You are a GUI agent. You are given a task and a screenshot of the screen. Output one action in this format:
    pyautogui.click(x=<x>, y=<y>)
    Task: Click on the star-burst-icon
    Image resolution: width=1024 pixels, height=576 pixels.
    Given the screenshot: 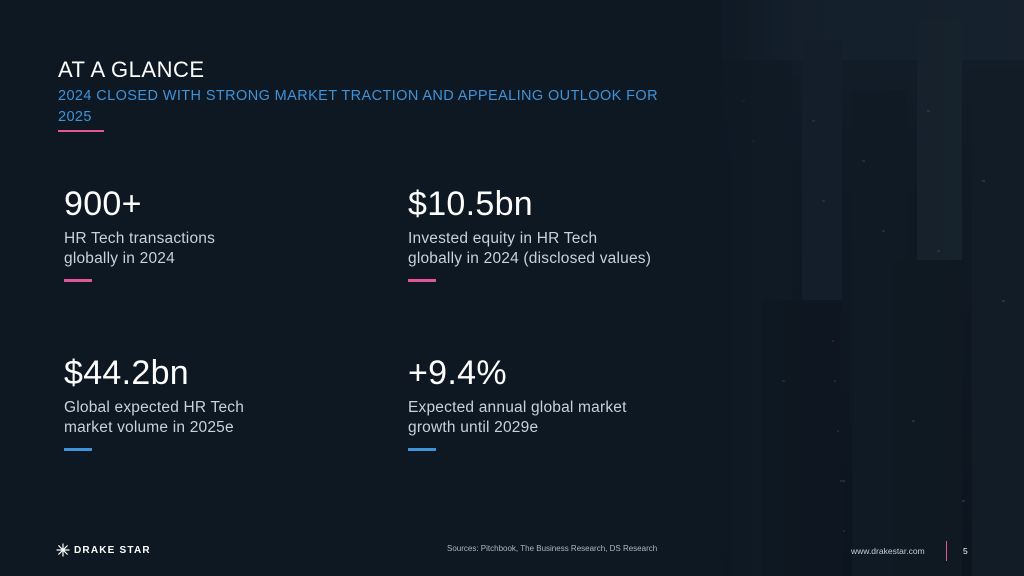 What is the action you would take?
    pyautogui.click(x=63, y=550)
    